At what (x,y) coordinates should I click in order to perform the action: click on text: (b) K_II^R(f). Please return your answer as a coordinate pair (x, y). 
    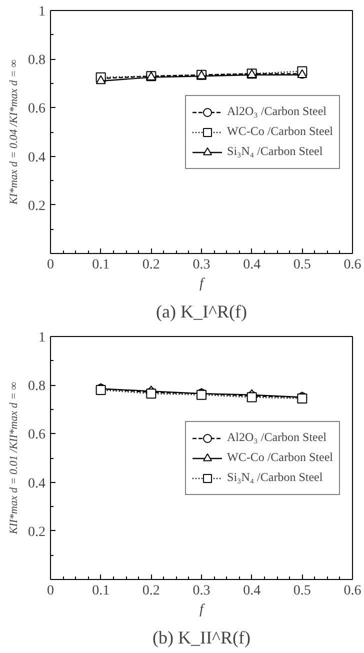
    Looking at the image, I should click on (201, 638).